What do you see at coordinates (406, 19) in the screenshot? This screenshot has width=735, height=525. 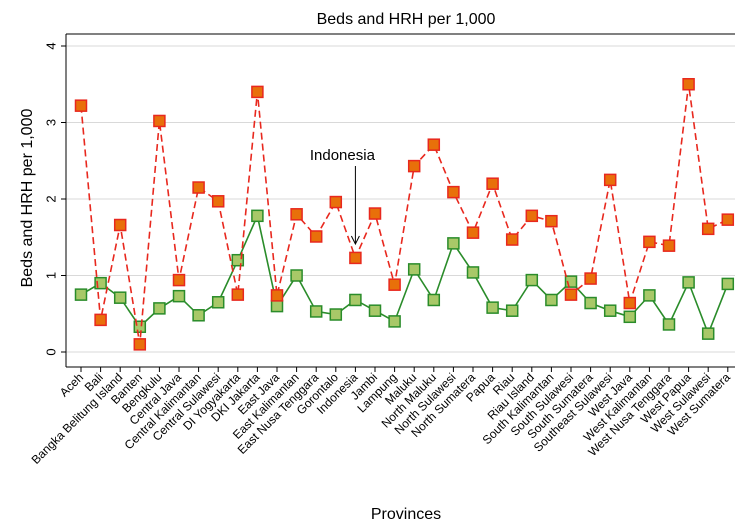 I see `chart-title: Beds and HRH per 1,000` at bounding box center [406, 19].